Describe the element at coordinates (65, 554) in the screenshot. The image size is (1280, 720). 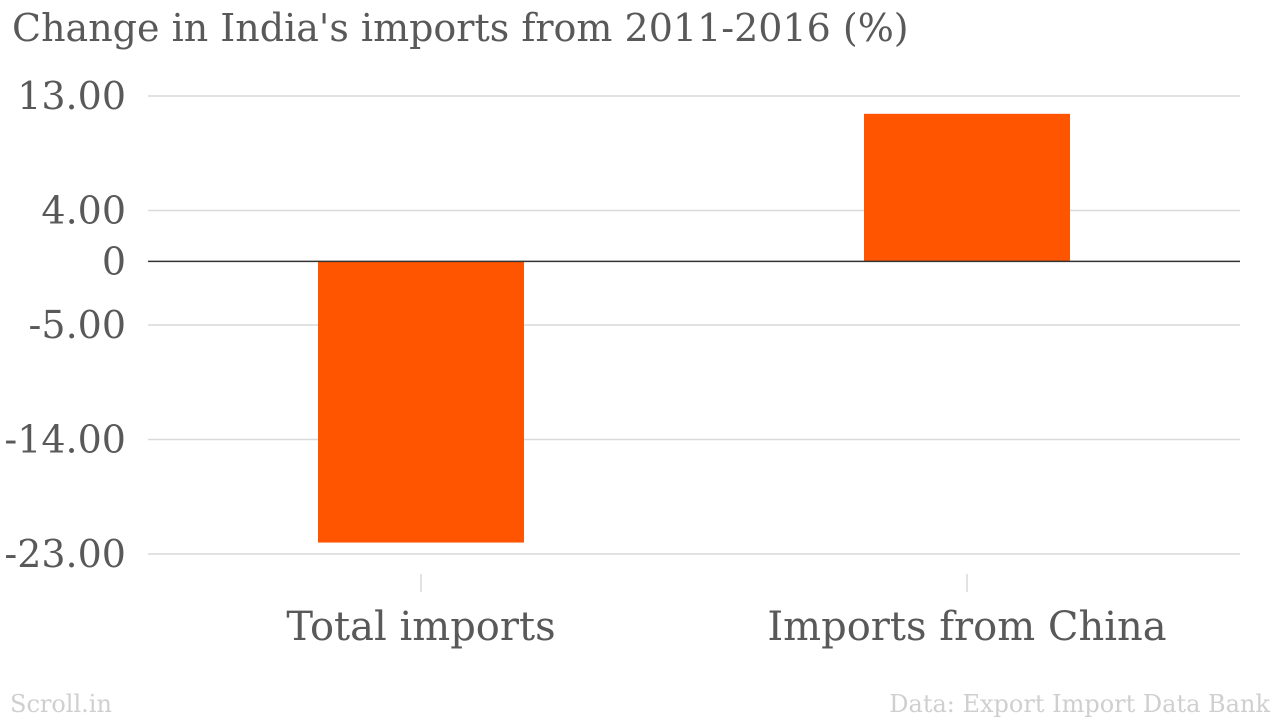
I see `y-tick-label: -23.00` at that location.